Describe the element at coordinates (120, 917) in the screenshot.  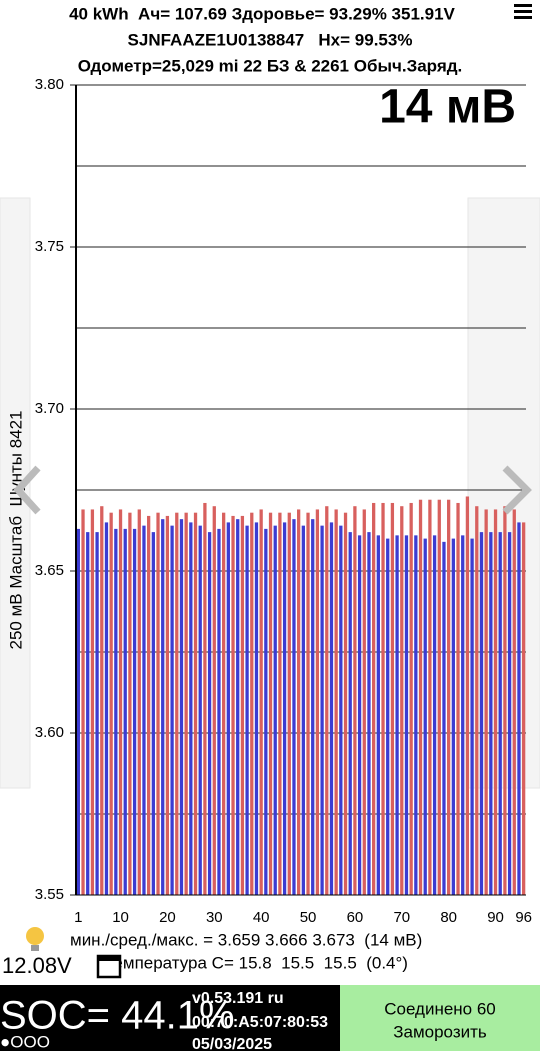
I see `x-tick-label: 10` at that location.